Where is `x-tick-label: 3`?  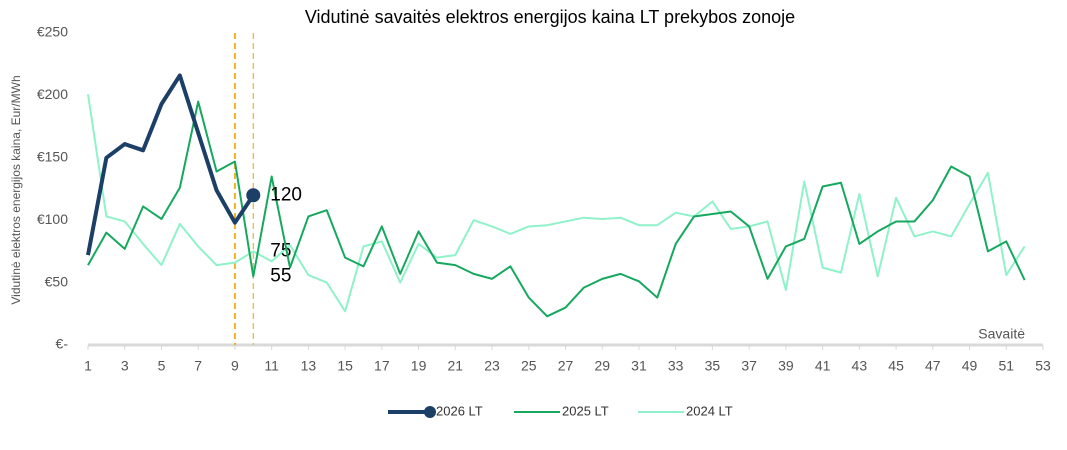
x-tick-label: 3 is located at coordinates (125, 366).